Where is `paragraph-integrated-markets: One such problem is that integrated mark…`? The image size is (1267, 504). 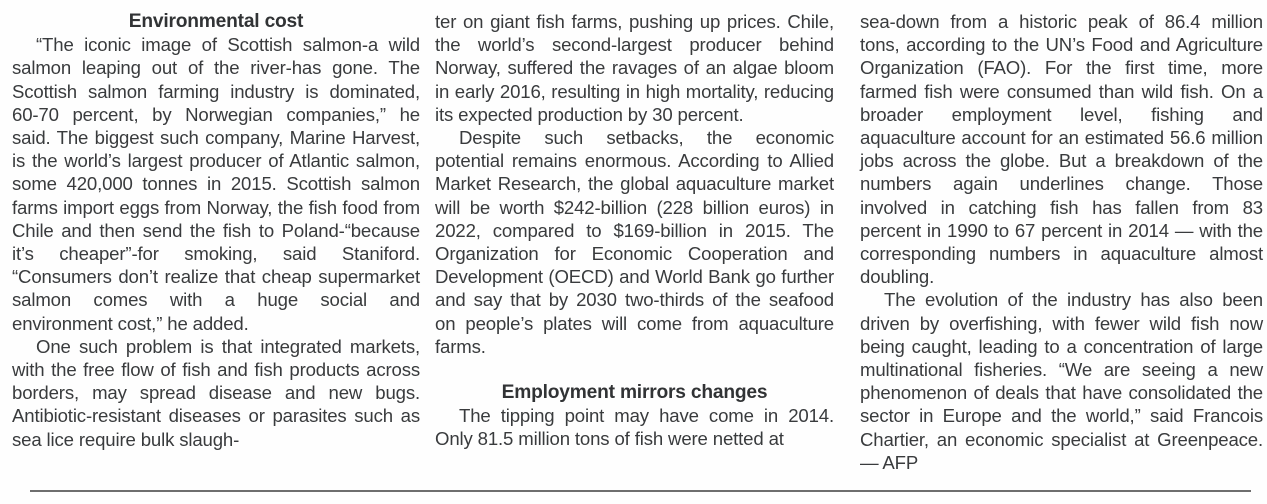
paragraph-integrated-markets: One such problem is that integrated mark… is located at coordinates (216, 392).